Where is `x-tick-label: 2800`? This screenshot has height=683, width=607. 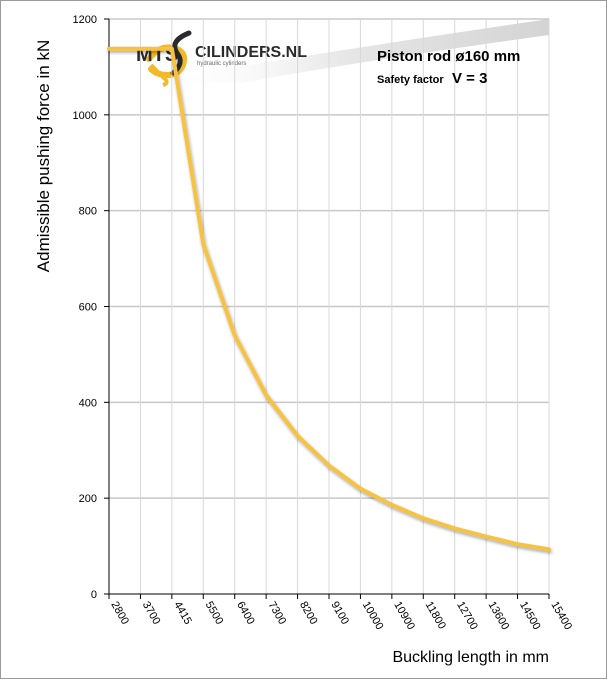 x-tick-label: 2800 is located at coordinates (119, 613).